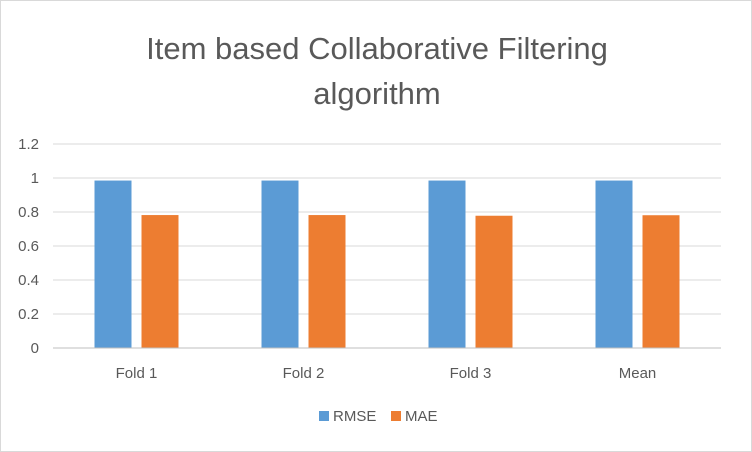 The width and height of the screenshot is (752, 452). Describe the element at coordinates (378, 416) in the screenshot. I see `legend: RMSE MAE` at that location.